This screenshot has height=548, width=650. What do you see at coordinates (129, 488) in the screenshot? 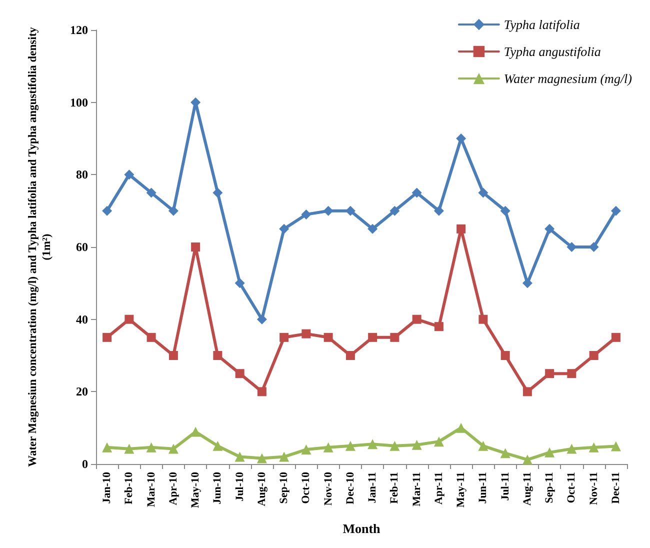
I see `x-tick-label: Feb-10` at bounding box center [129, 488].